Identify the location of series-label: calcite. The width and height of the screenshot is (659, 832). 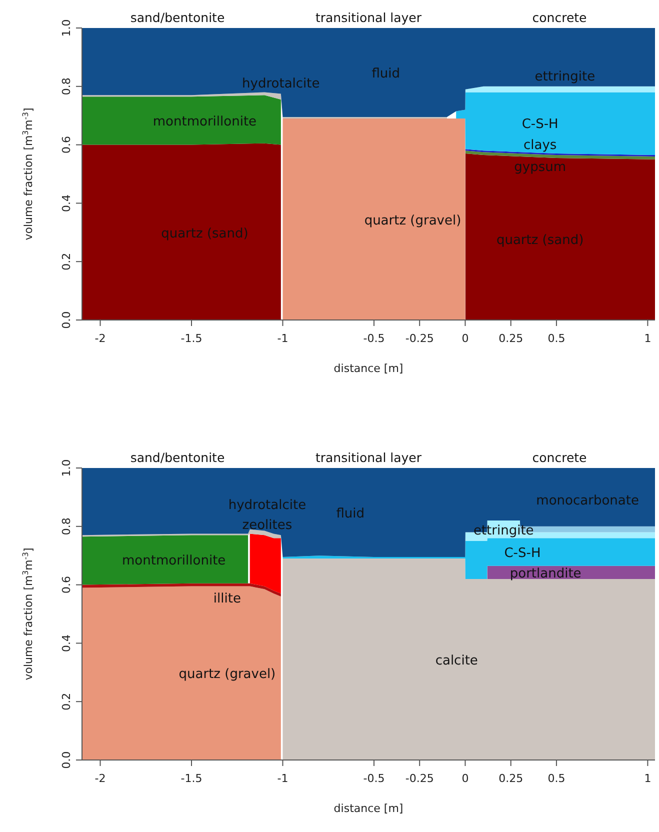
(456, 660).